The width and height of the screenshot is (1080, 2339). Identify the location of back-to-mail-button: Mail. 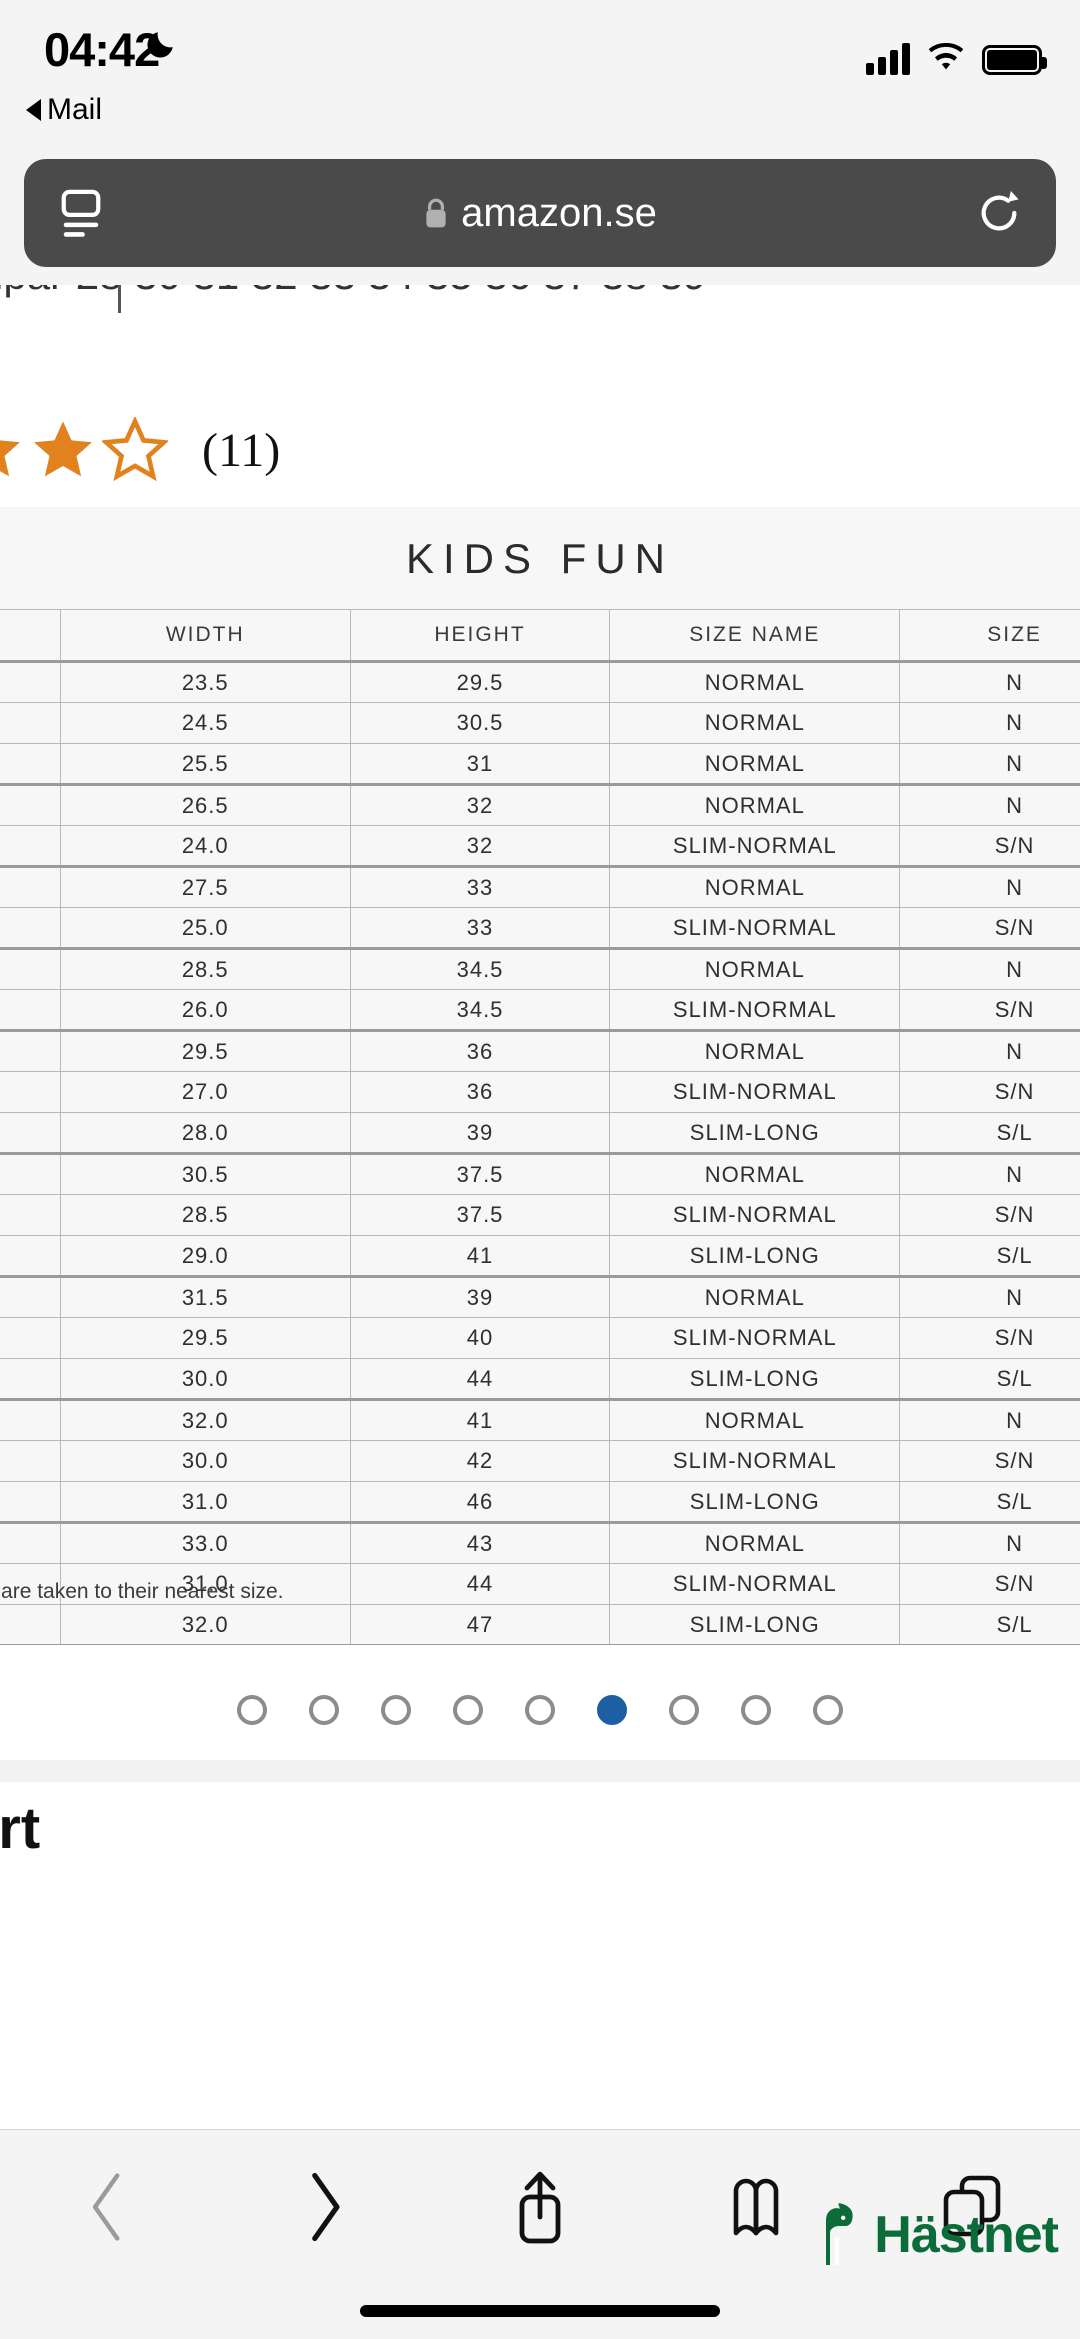
(64, 110).